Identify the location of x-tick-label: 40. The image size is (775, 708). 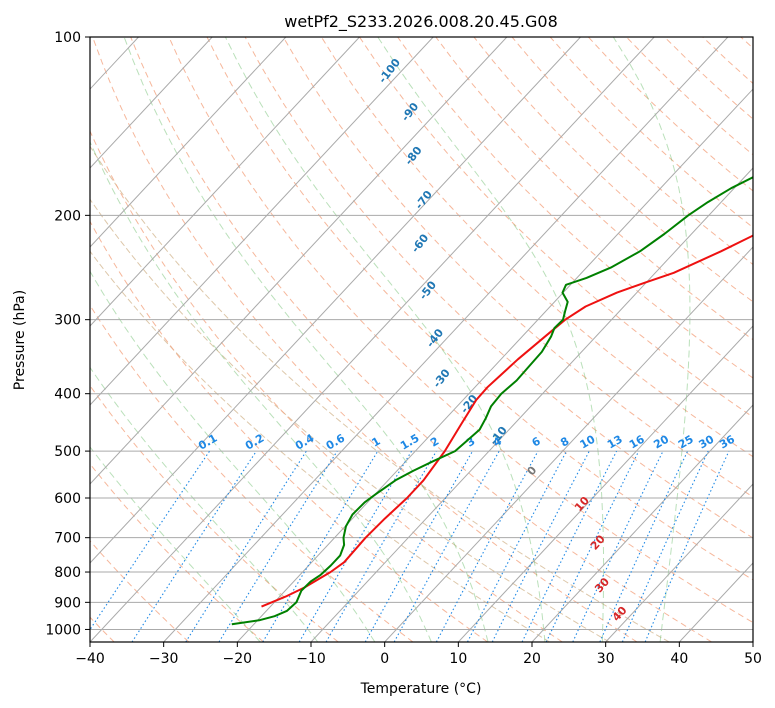
(679, 659).